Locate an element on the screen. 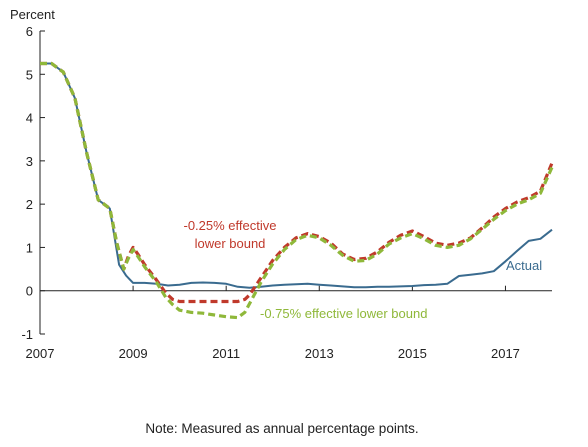 The height and width of the screenshot is (447, 588). y-tick-label: 5 is located at coordinates (29, 74).